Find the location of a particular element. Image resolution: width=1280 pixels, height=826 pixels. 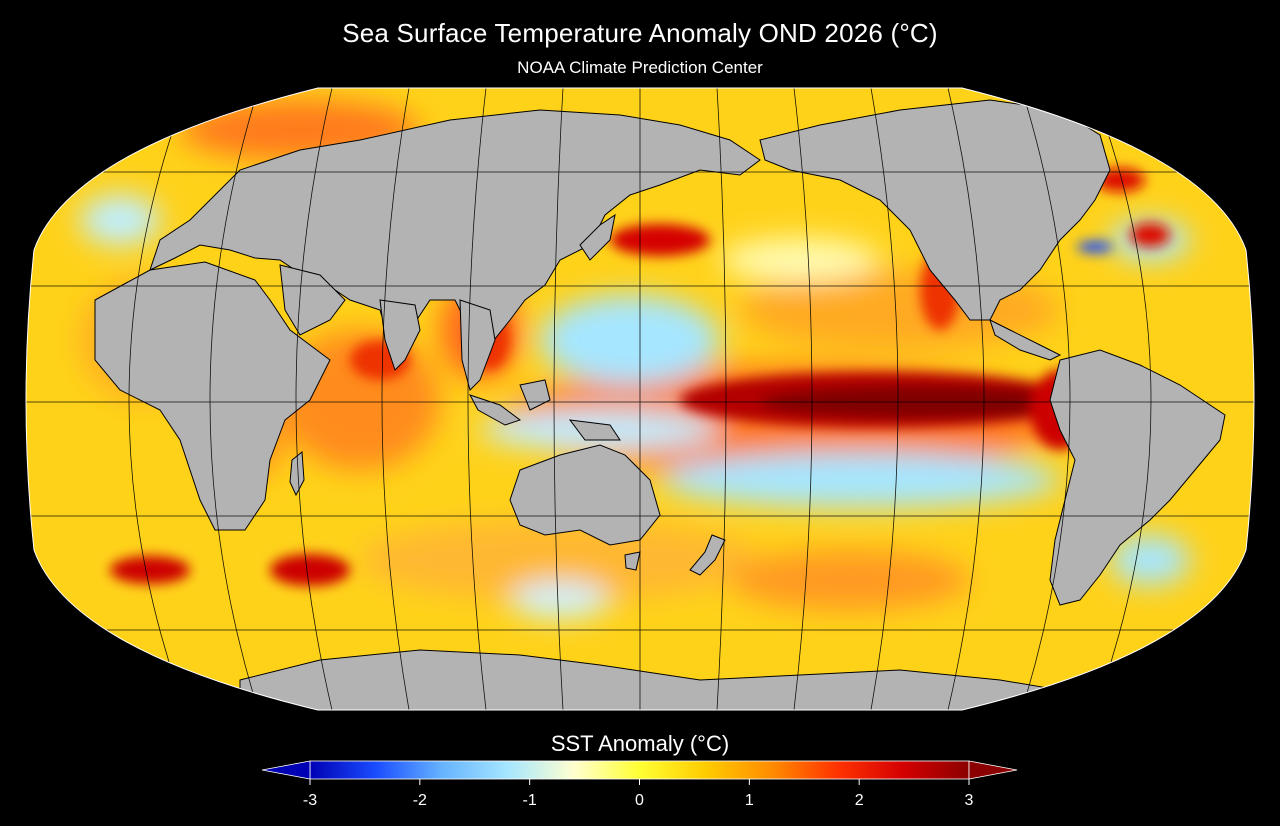

colorbar-tick-label: 0 is located at coordinates (639, 800).